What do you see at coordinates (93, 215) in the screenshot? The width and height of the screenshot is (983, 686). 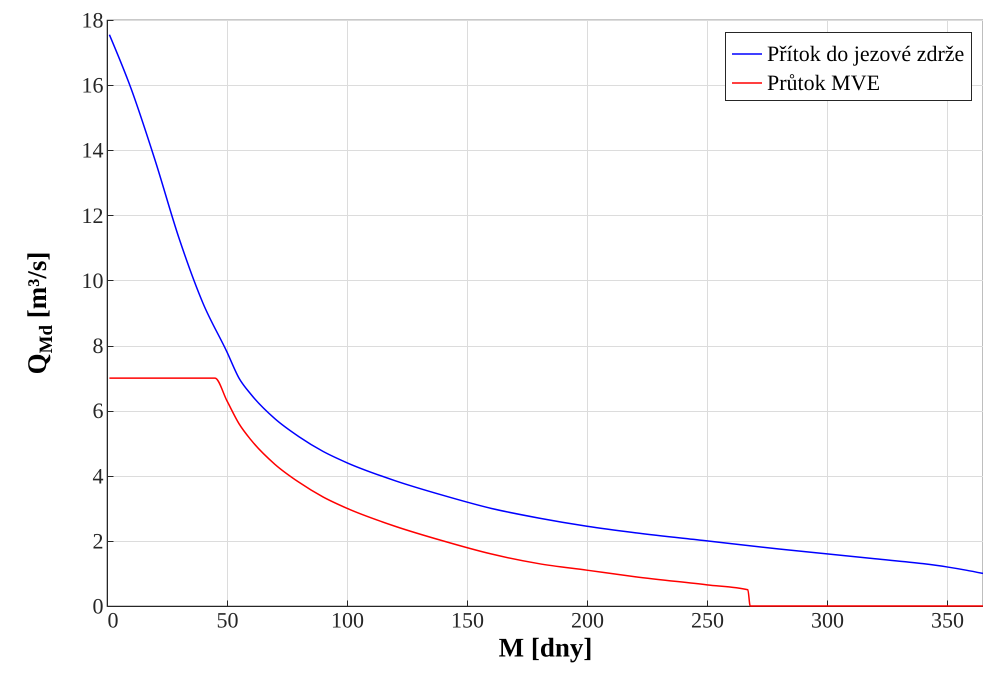 I see `y-tick-label: 12` at bounding box center [93, 215].